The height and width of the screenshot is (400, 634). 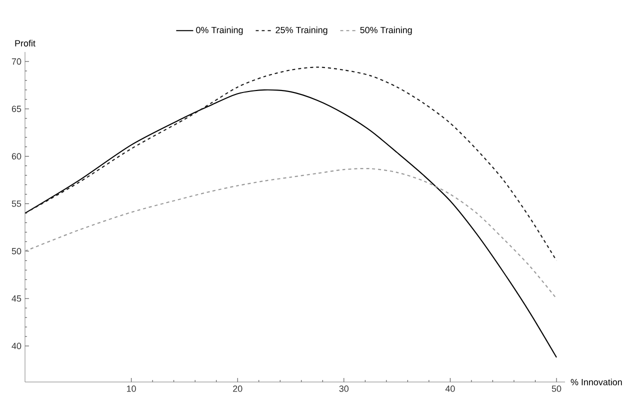 What do you see at coordinates (25, 43) in the screenshot?
I see `y-axis-title: Profit` at bounding box center [25, 43].